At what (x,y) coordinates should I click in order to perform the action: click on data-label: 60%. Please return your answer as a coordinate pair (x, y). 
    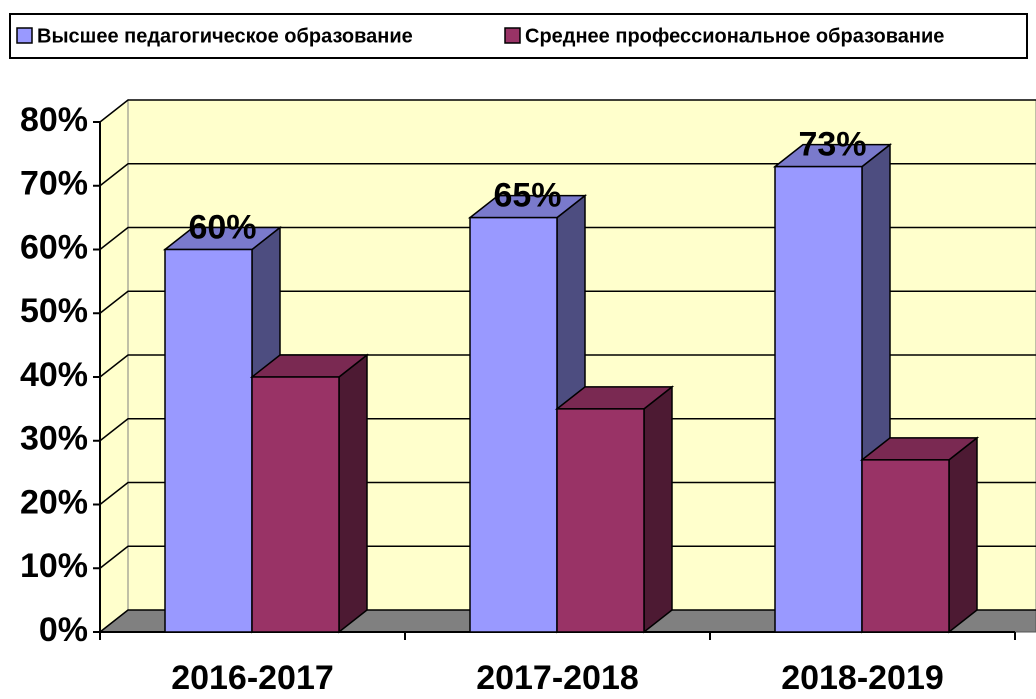
    Looking at the image, I should click on (222, 227).